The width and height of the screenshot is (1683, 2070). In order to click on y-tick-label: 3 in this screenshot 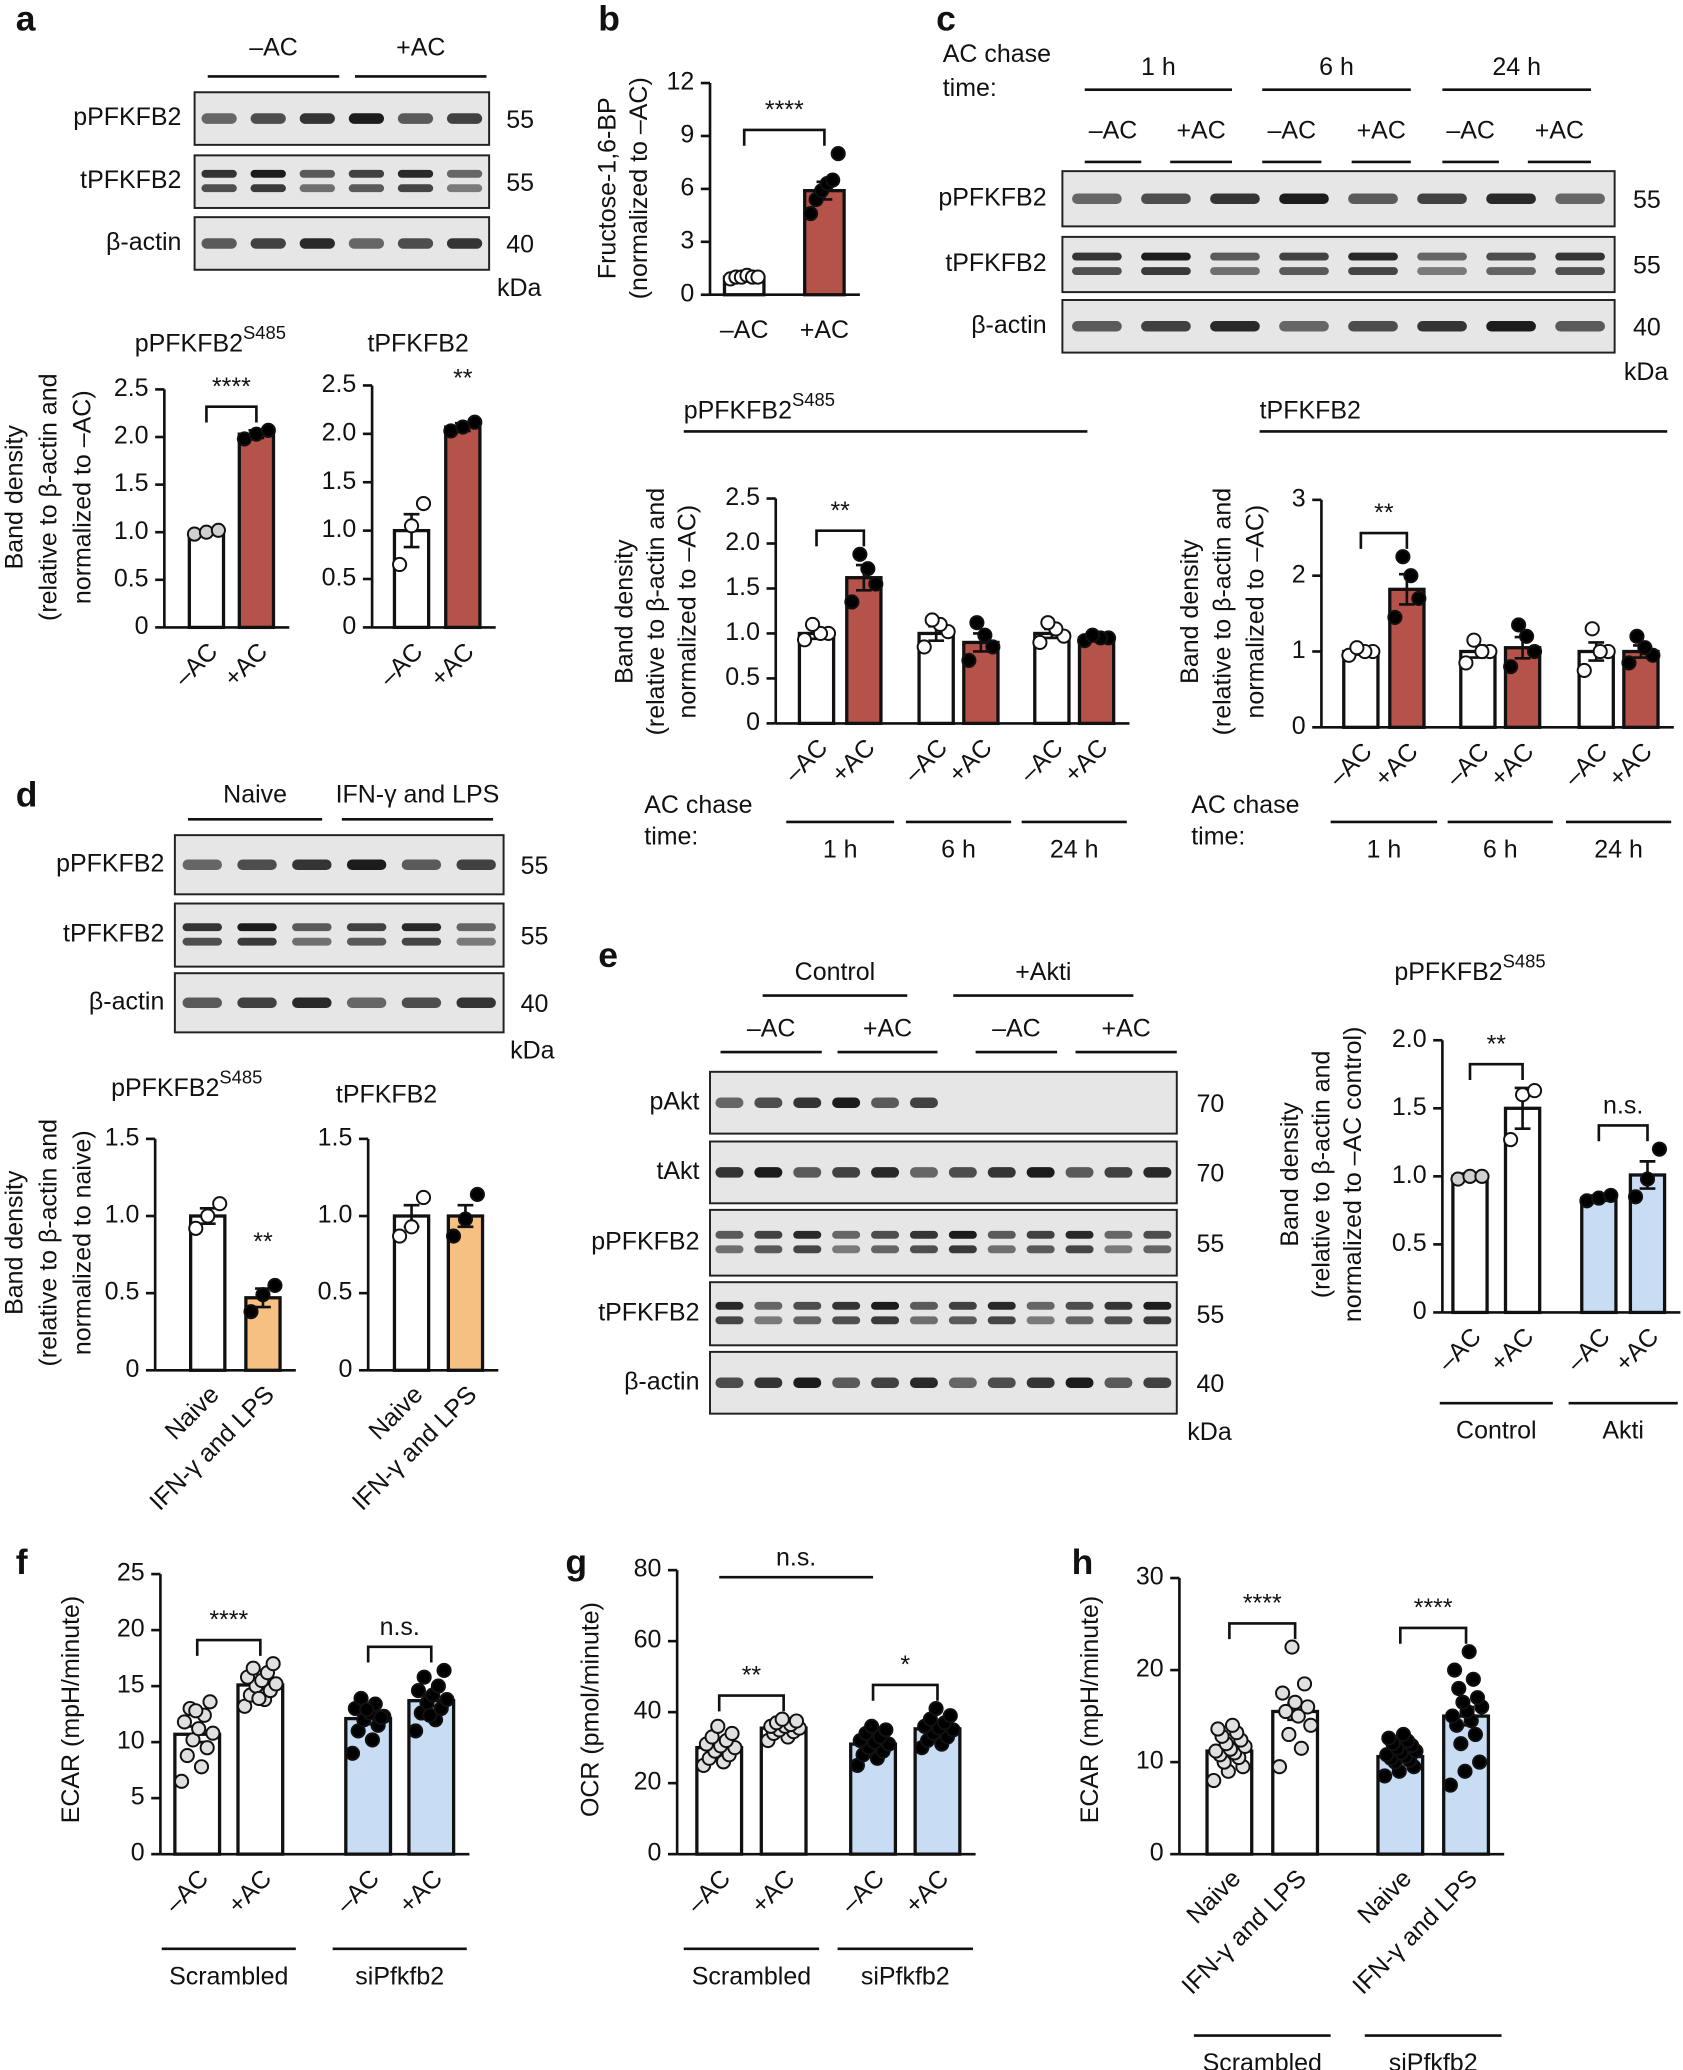, I will do `click(1299, 498)`.